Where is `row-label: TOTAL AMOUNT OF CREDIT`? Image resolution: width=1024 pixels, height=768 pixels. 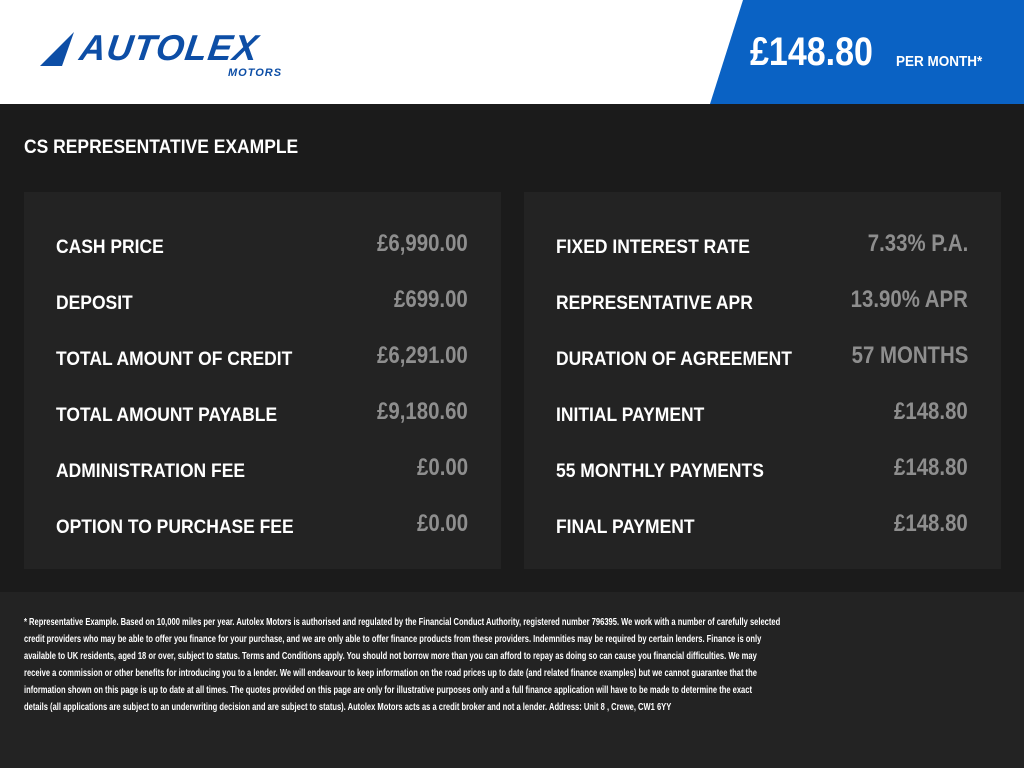 row-label: TOTAL AMOUNT OF CREDIT is located at coordinates (174, 359).